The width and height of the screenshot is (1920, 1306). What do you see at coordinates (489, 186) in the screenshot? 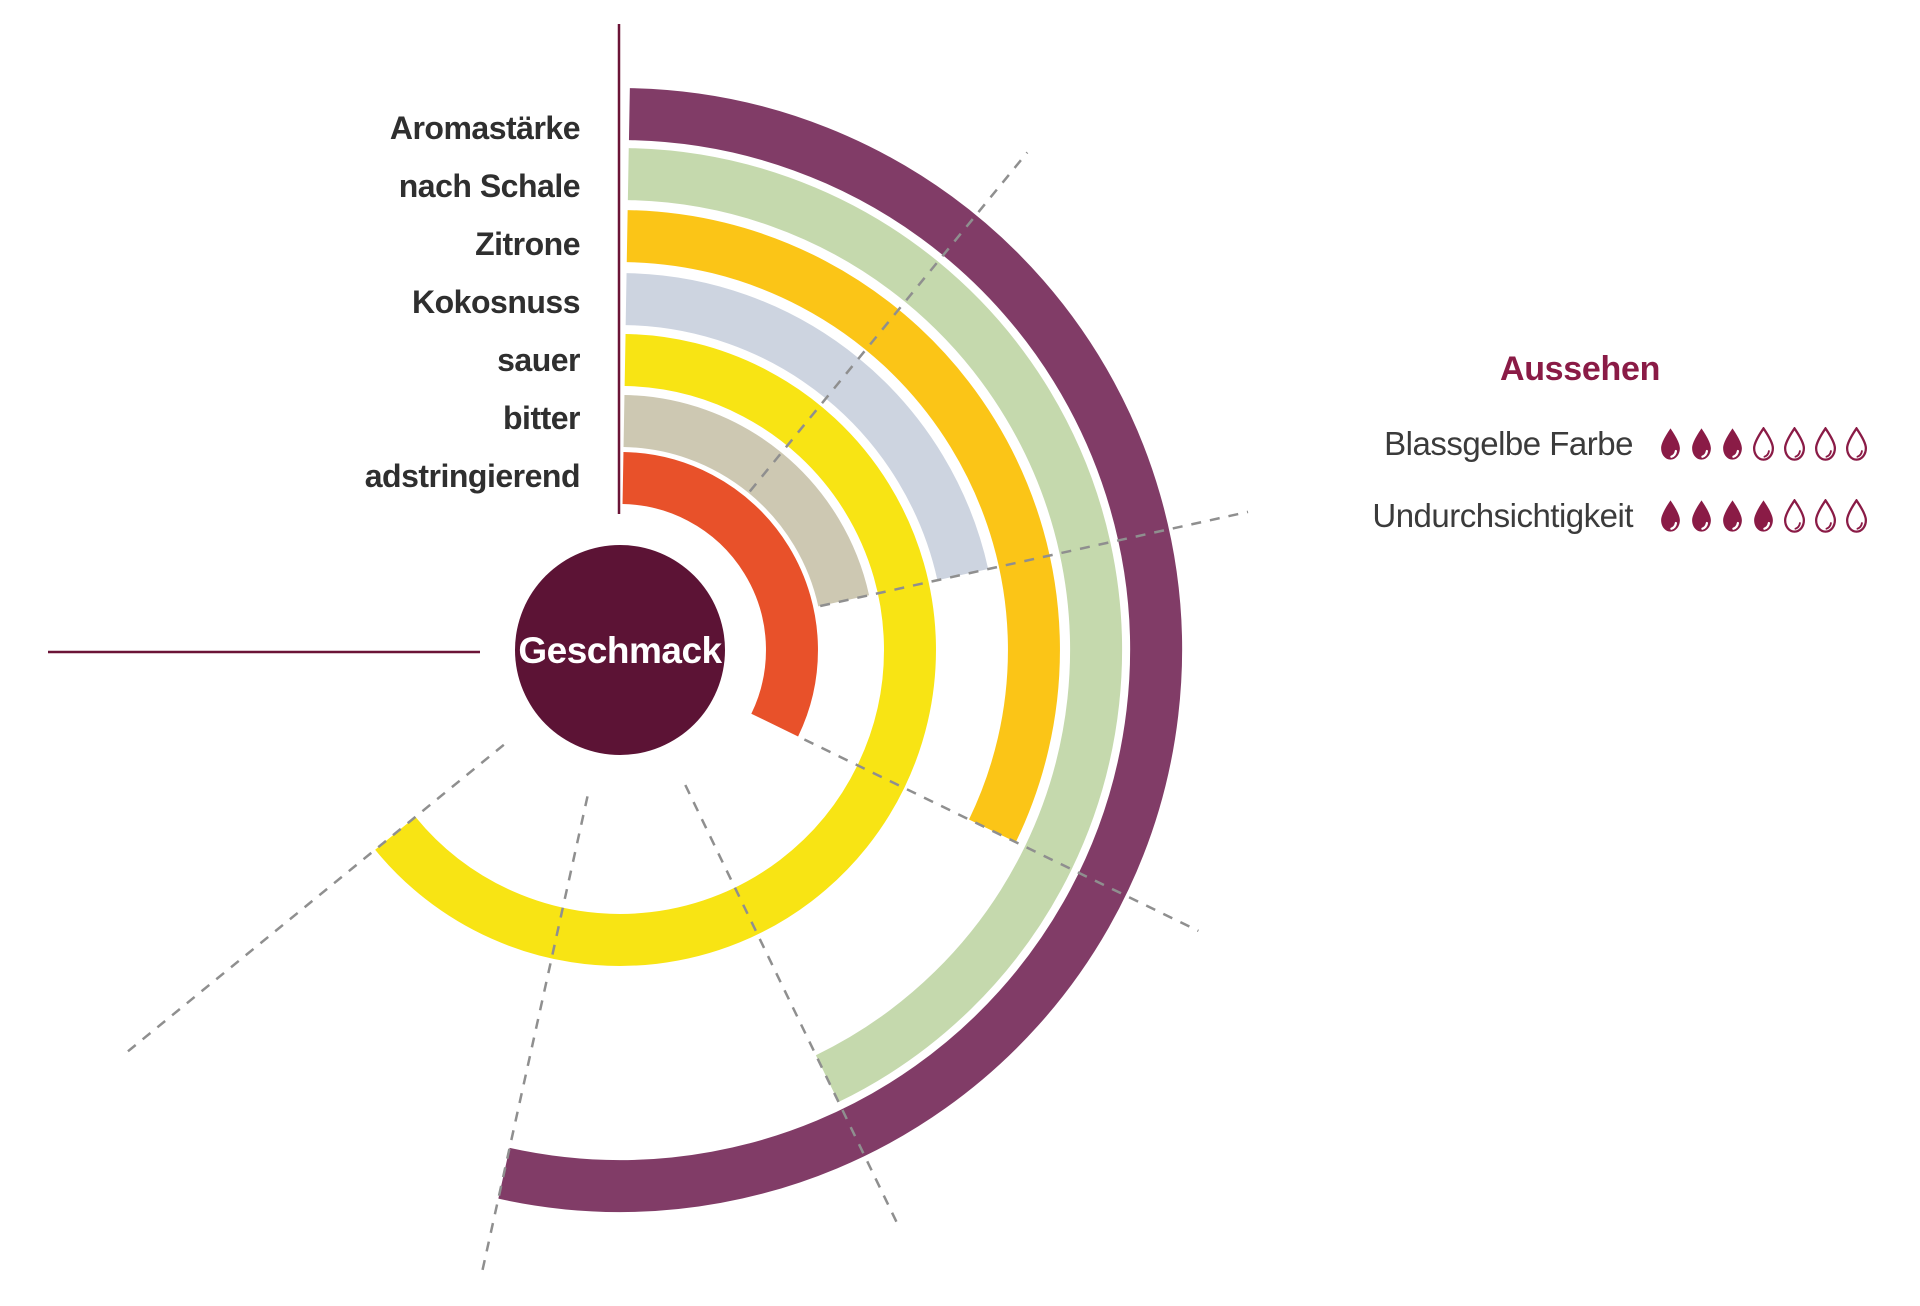
I see `series-label-nach-schale: nach Schale` at bounding box center [489, 186].